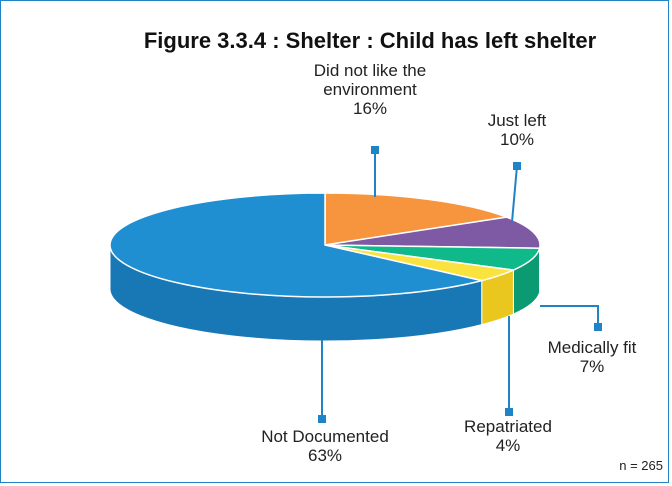  Describe the element at coordinates (370, 89) in the screenshot. I see `slice-label-0-line-1: environment` at that location.